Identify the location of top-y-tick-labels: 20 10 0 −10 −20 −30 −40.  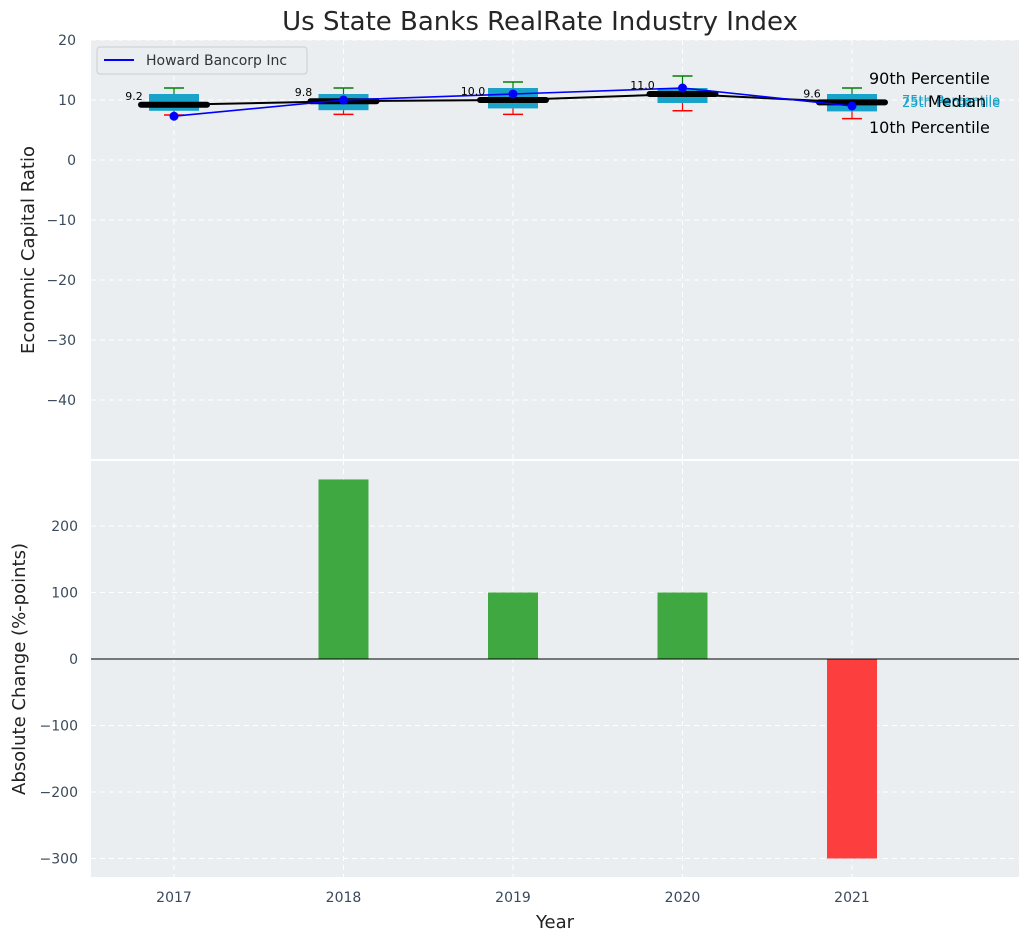
(61, 221).